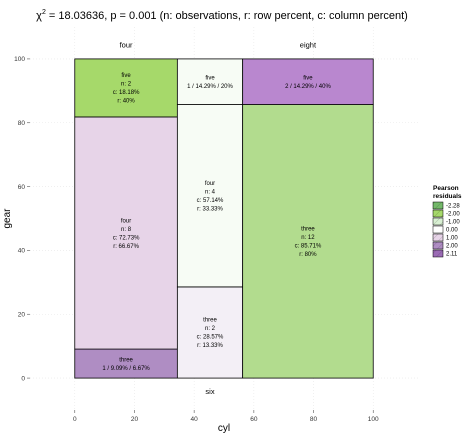  What do you see at coordinates (453, 215) in the screenshot?
I see `legend-label: -2.00` at bounding box center [453, 215].